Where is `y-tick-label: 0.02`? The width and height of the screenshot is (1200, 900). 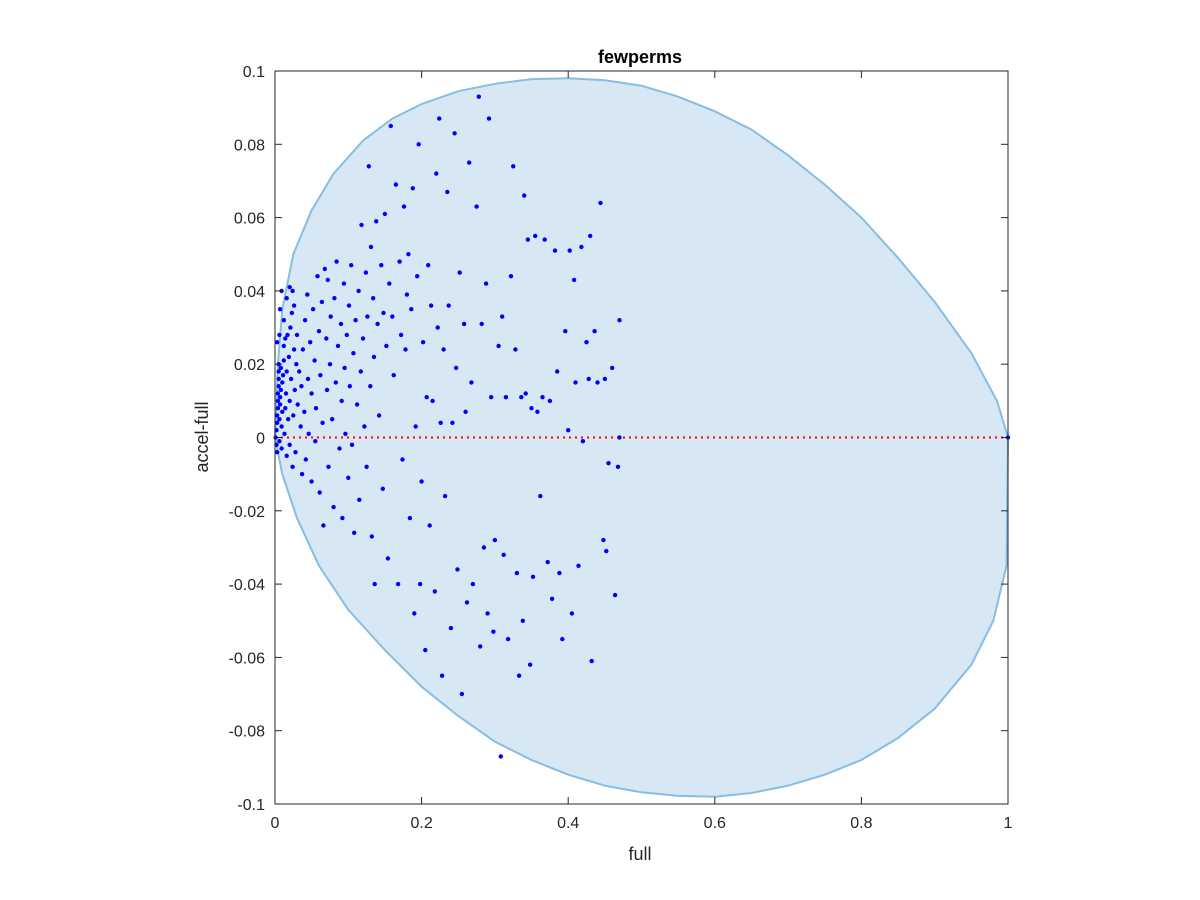
y-tick-label: 0.02 is located at coordinates (249, 365).